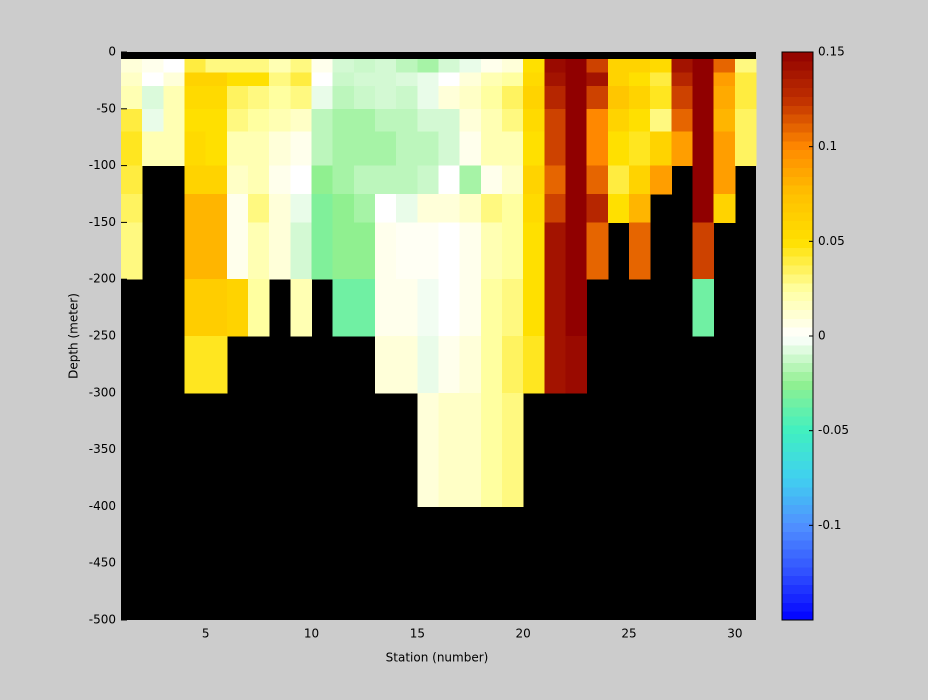  Describe the element at coordinates (831, 241) in the screenshot. I see `colorbar-tick-label: 0.05` at that location.